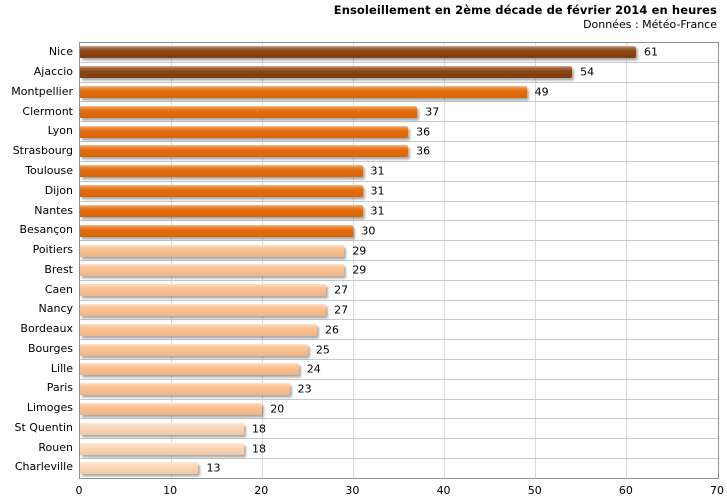  I want to click on bar-row: 49, so click(399, 93).